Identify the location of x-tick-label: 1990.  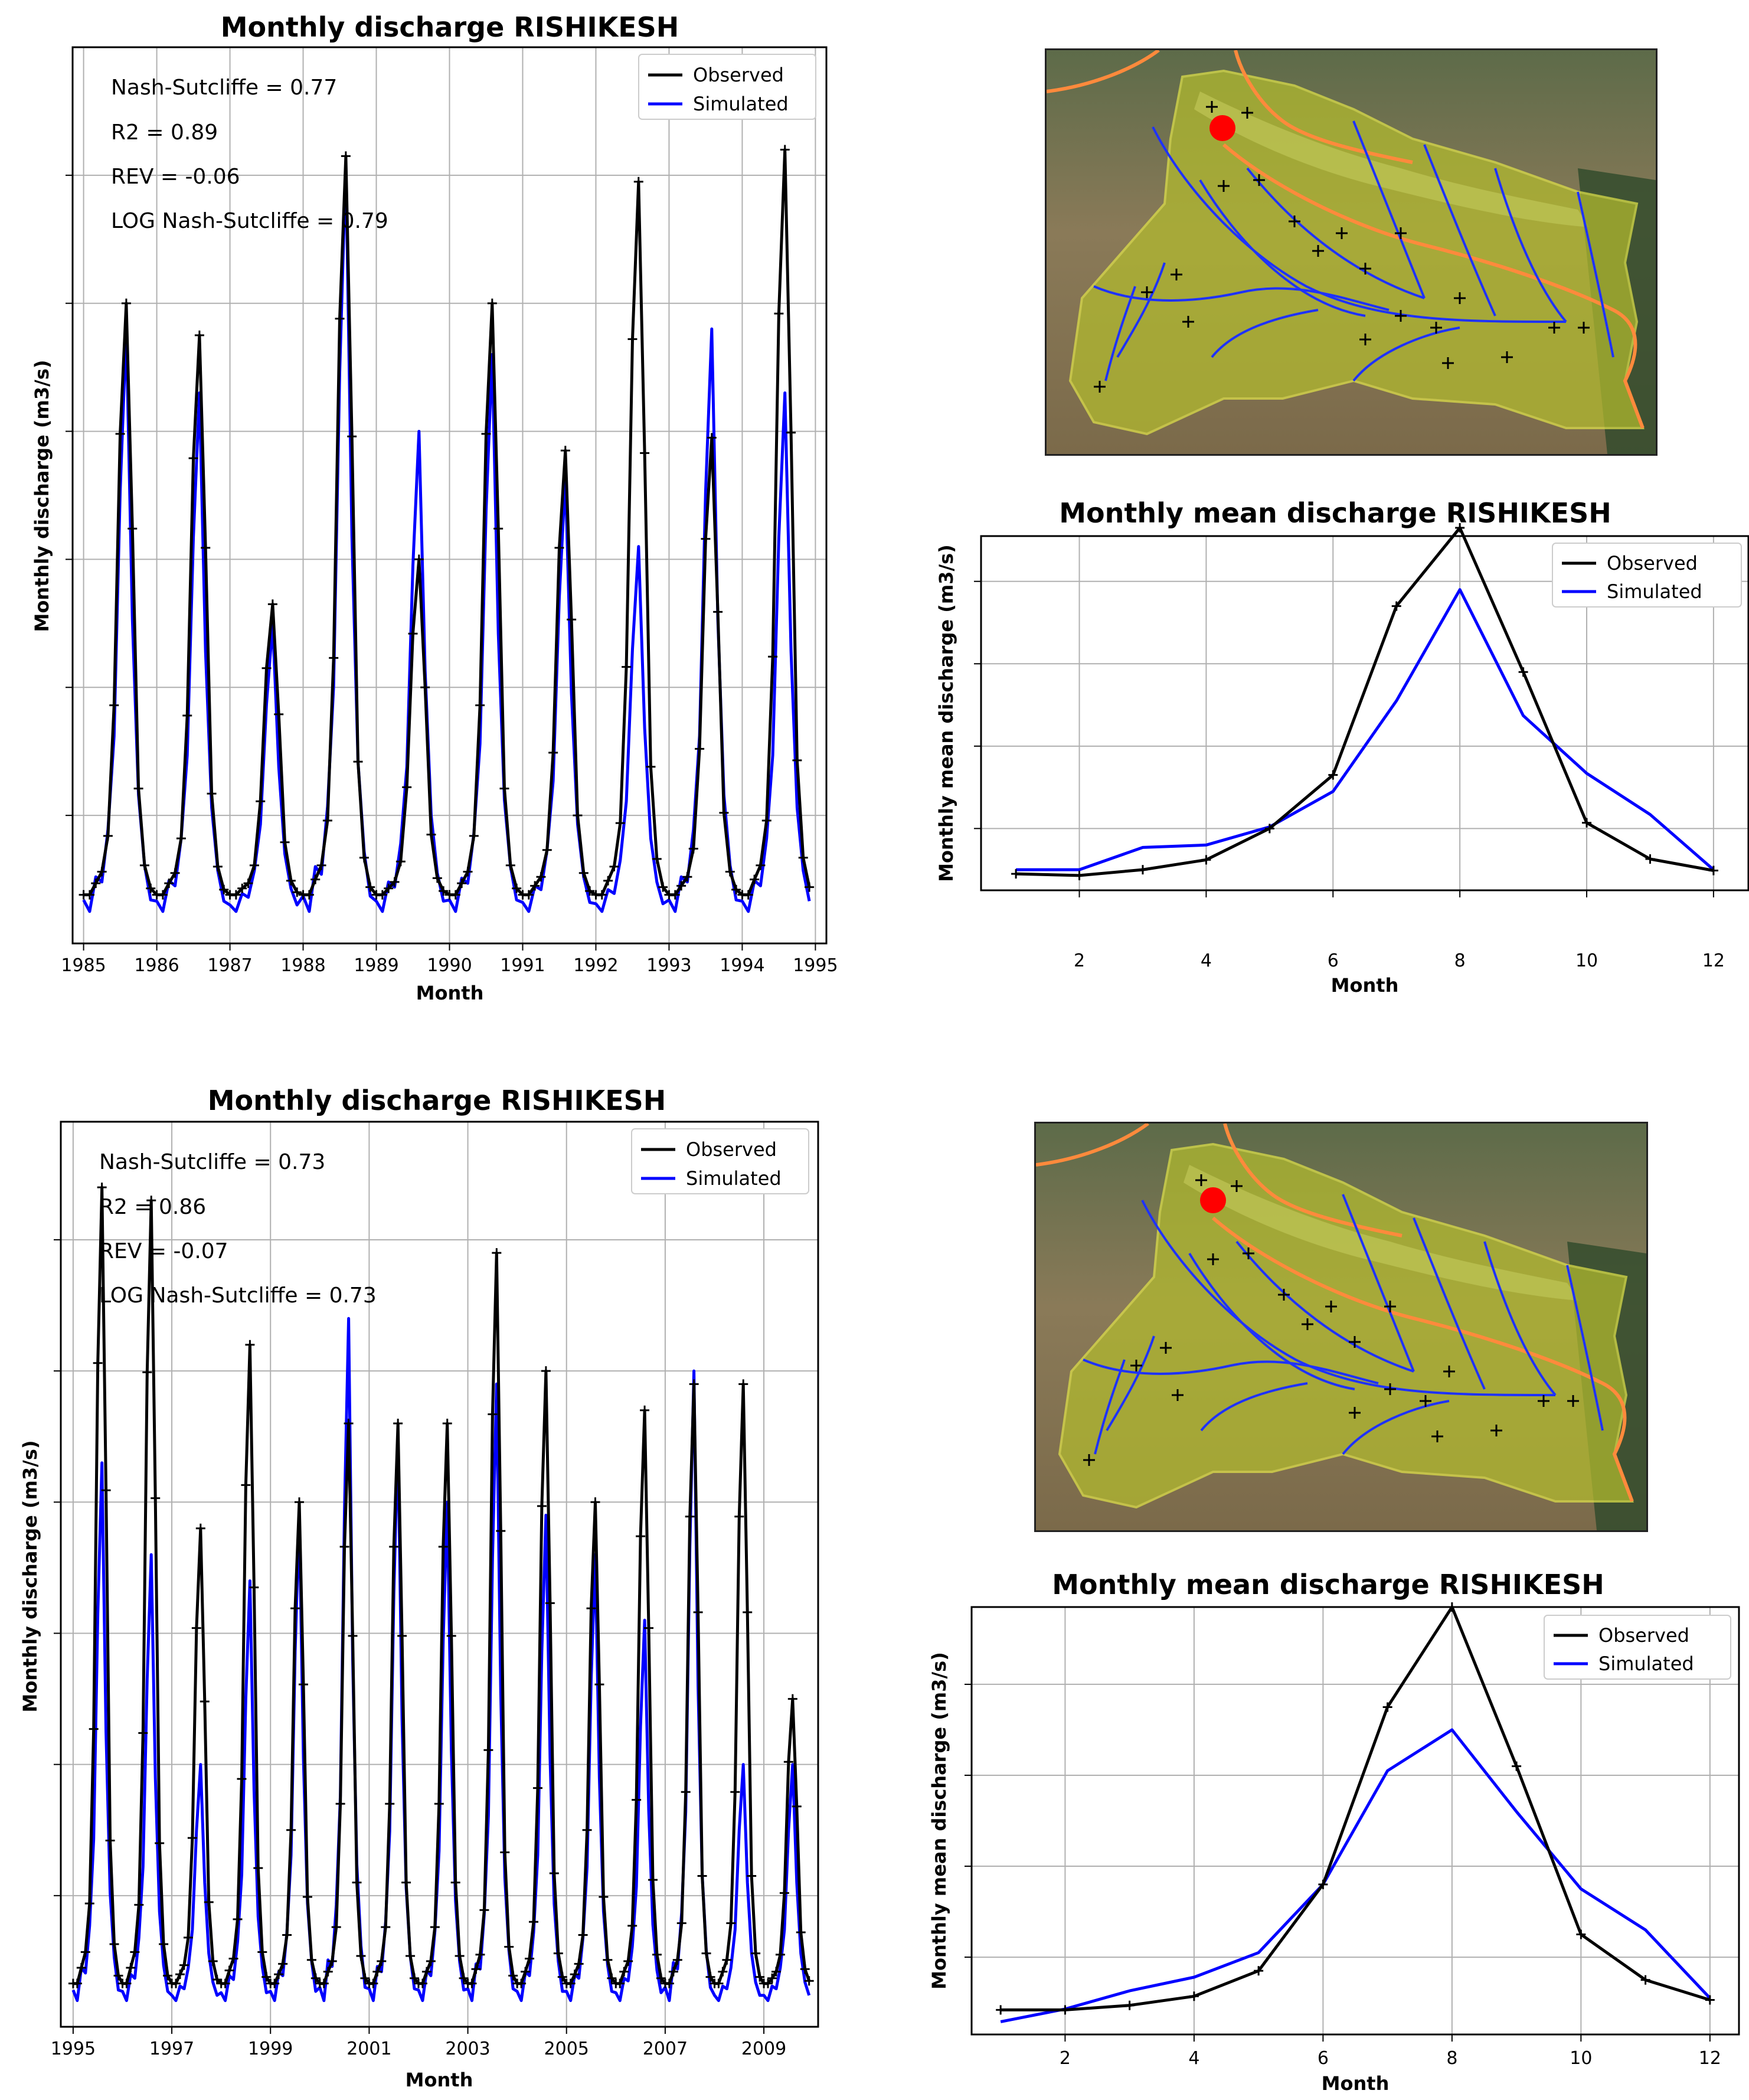
(450, 966).